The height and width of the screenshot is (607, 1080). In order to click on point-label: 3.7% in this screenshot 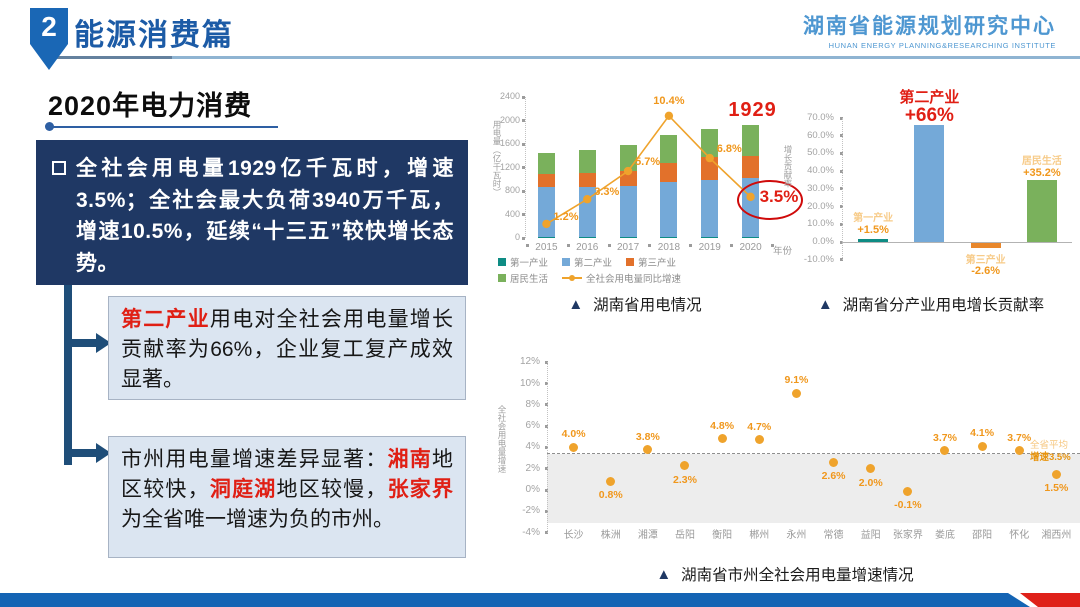, I will do `click(945, 437)`.